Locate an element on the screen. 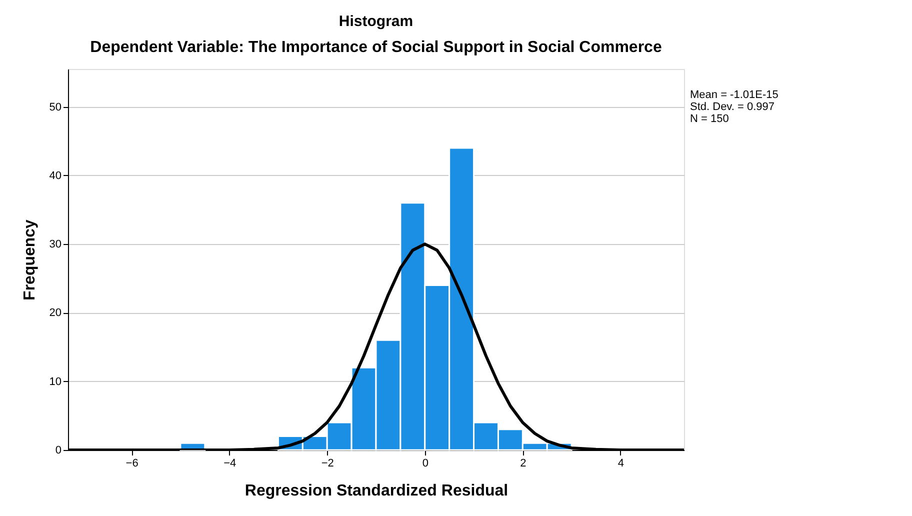 This screenshot has height=516, width=912. chart-title: Histogram is located at coordinates (376, 21).